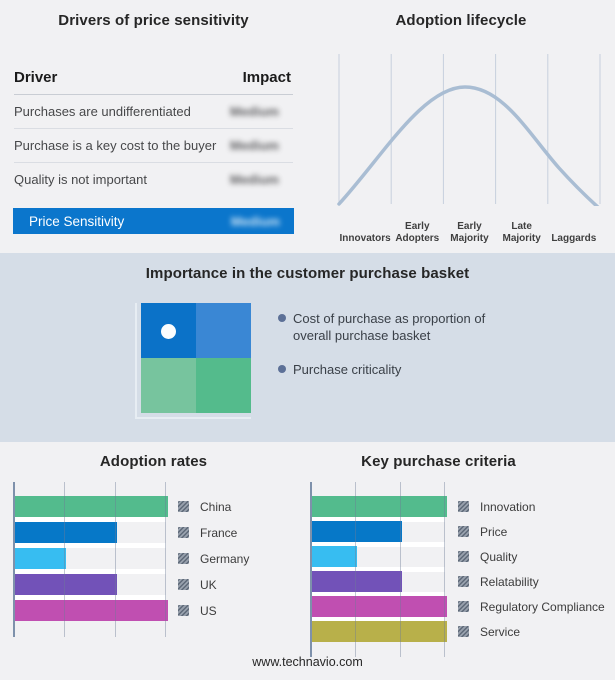  Describe the element at coordinates (223, 330) in the screenshot. I see `quadrant-top-right` at that location.